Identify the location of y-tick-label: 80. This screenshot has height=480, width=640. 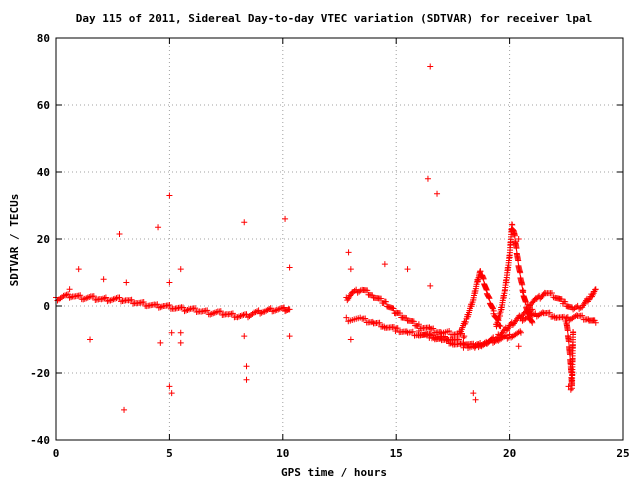
(43, 38).